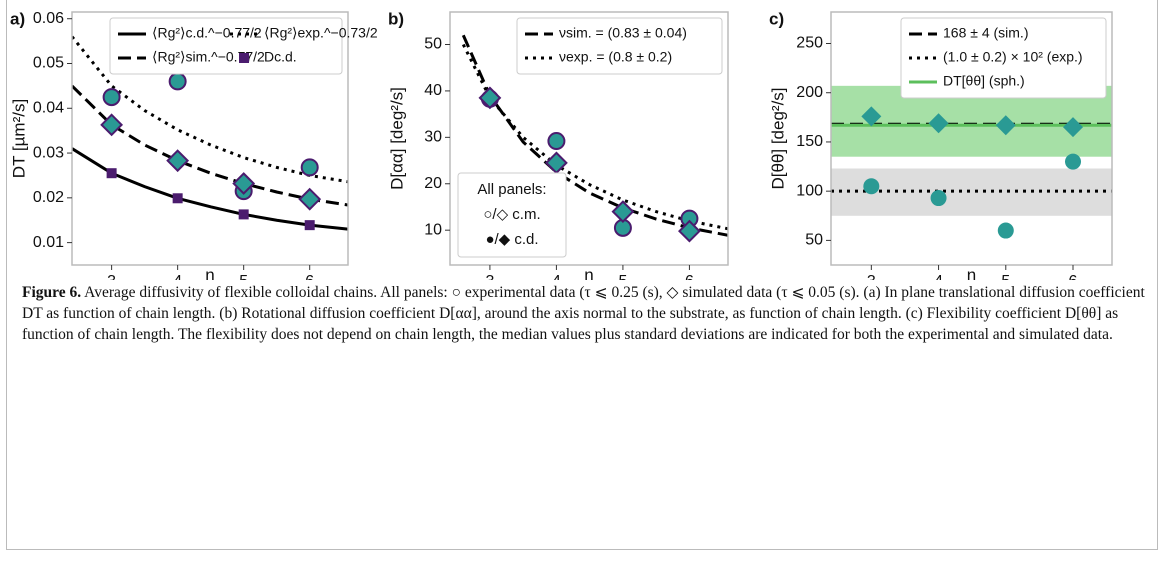 The width and height of the screenshot is (1166, 564). What do you see at coordinates (1013, 57) in the screenshot?
I see `legend-label: (1.0 ± 0.2) × 10² (exp.)` at bounding box center [1013, 57].